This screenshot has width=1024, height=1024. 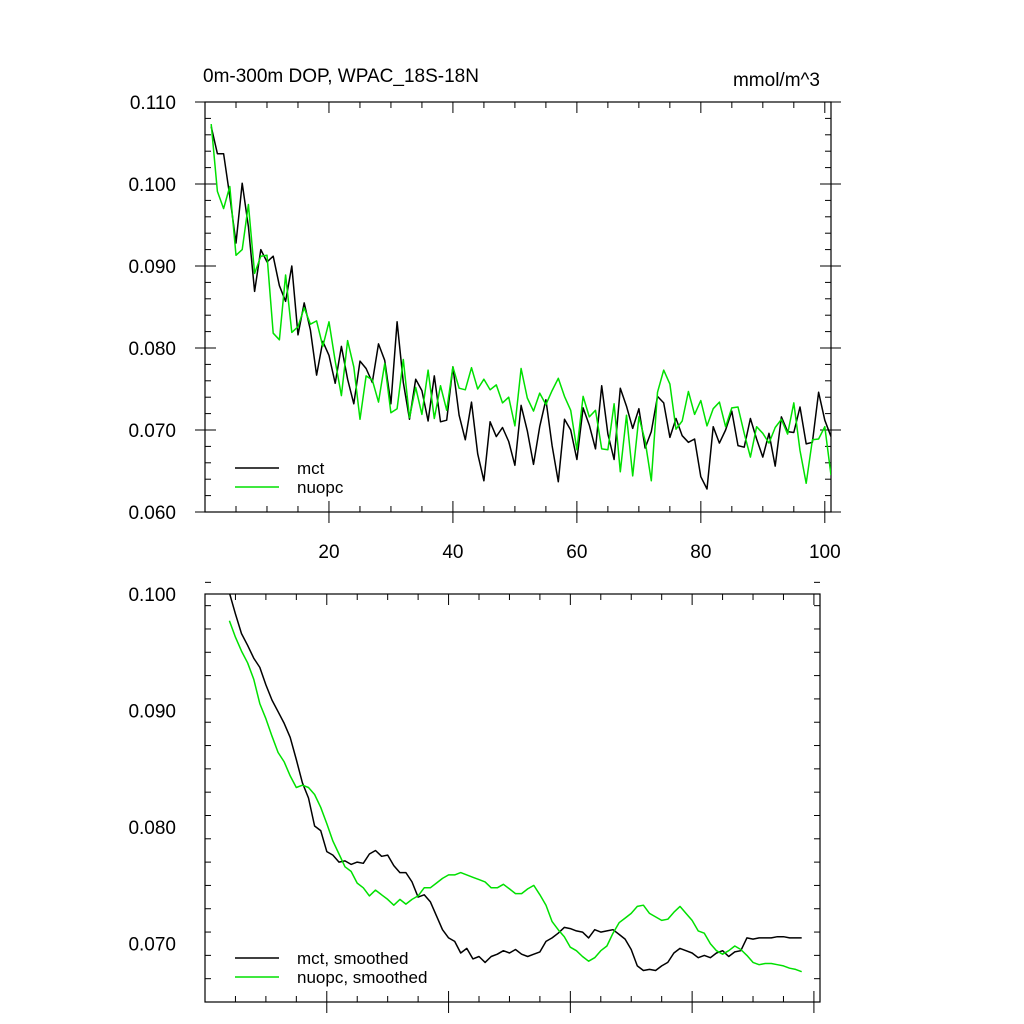 I want to click on y-tick-label: 0.110, so click(x=153, y=103).